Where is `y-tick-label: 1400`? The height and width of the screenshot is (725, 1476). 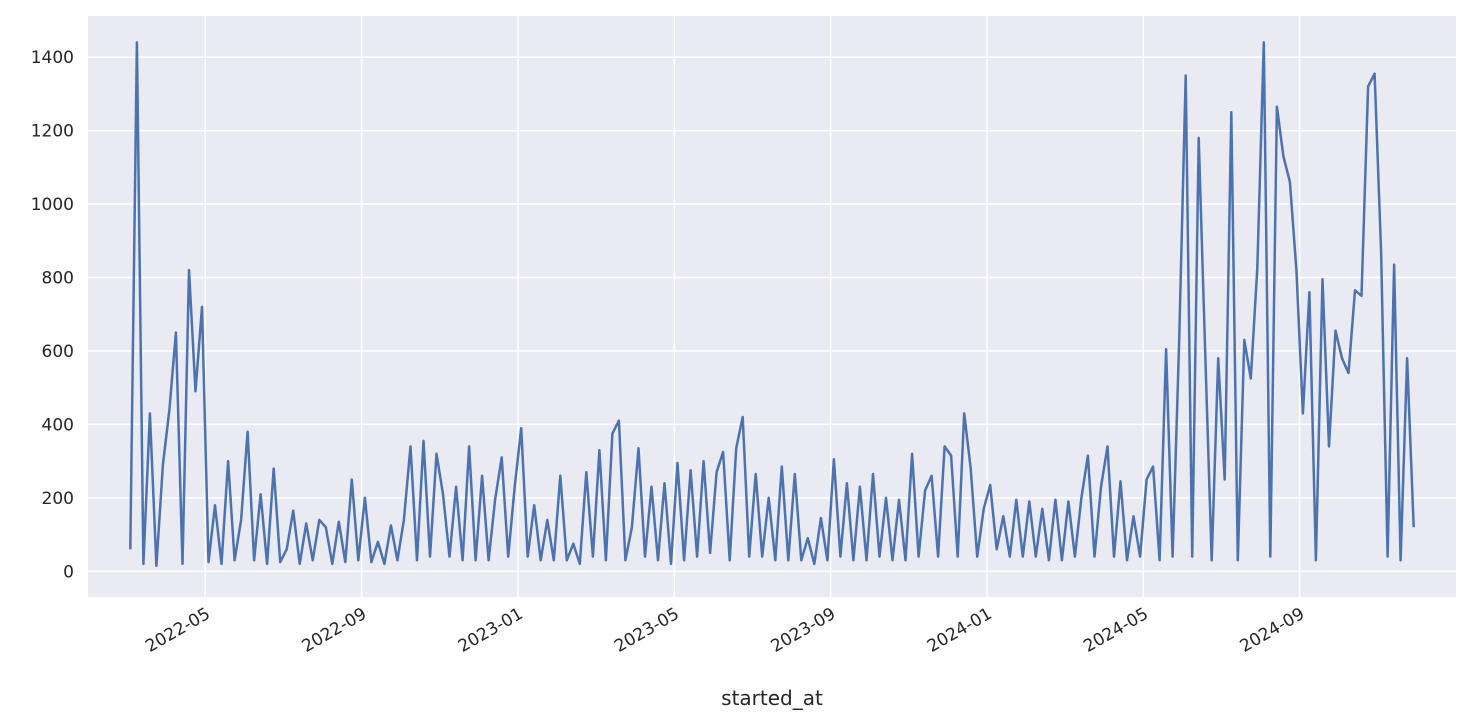
y-tick-label: 1400 is located at coordinates (52, 58).